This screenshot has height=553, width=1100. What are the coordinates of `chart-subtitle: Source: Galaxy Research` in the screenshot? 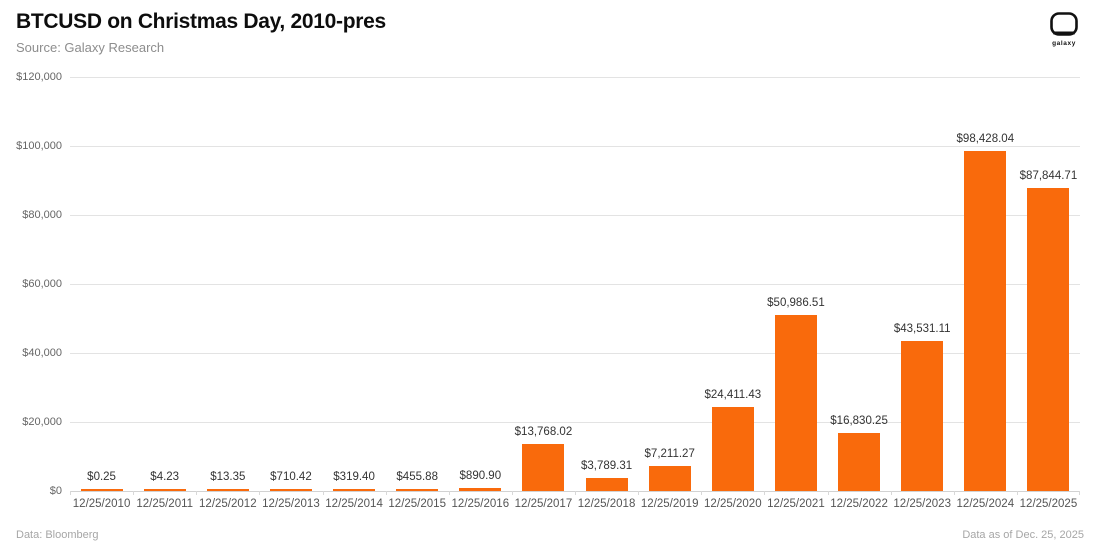 It's located at (90, 47).